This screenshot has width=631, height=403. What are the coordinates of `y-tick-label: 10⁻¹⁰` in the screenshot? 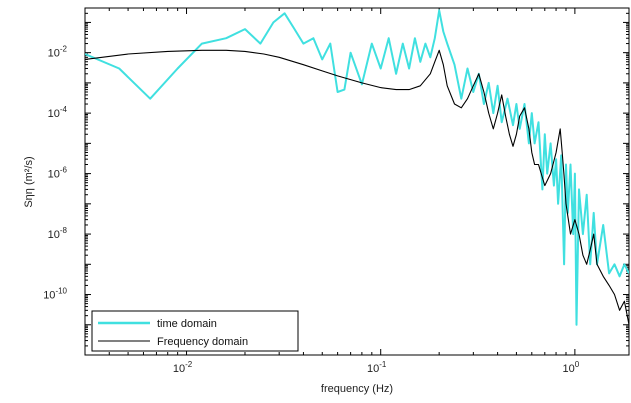 It's located at (55, 294).